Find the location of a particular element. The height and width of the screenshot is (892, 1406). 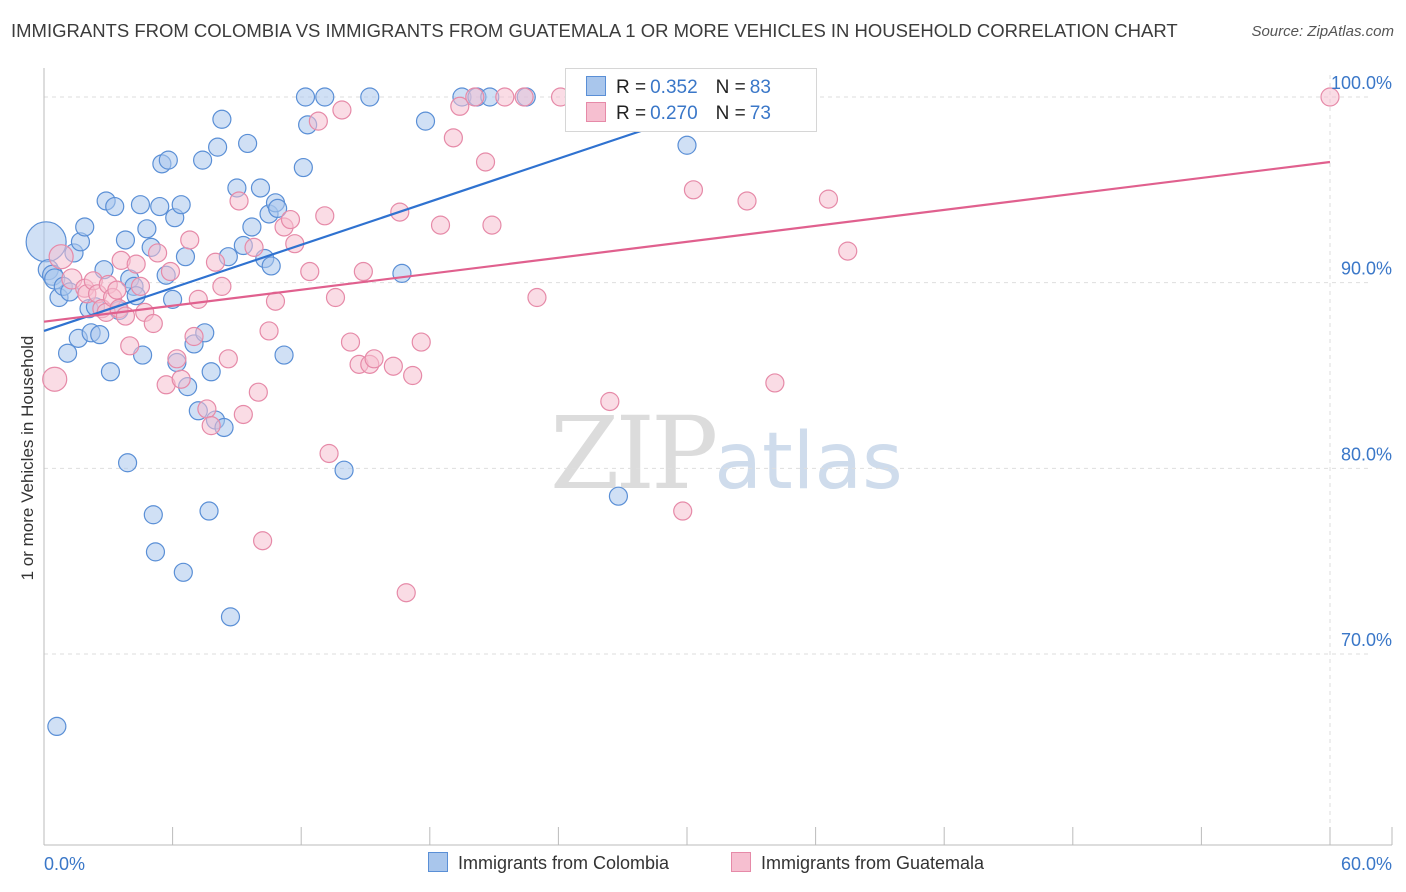

source-label: Source: ZipAtlas.com is located at coordinates (1322, 31).